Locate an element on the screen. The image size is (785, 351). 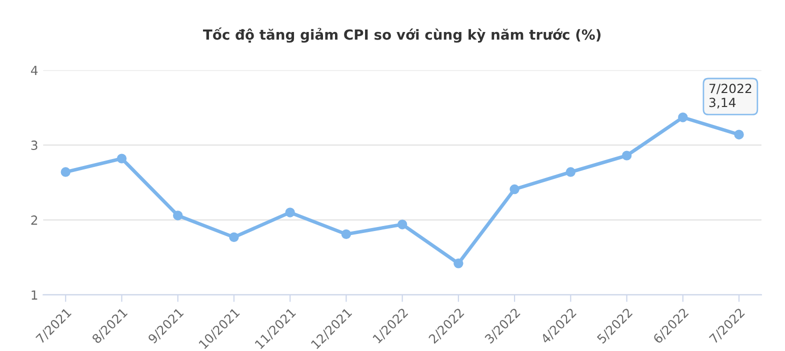
y-tick-label: 3 is located at coordinates (34, 145).